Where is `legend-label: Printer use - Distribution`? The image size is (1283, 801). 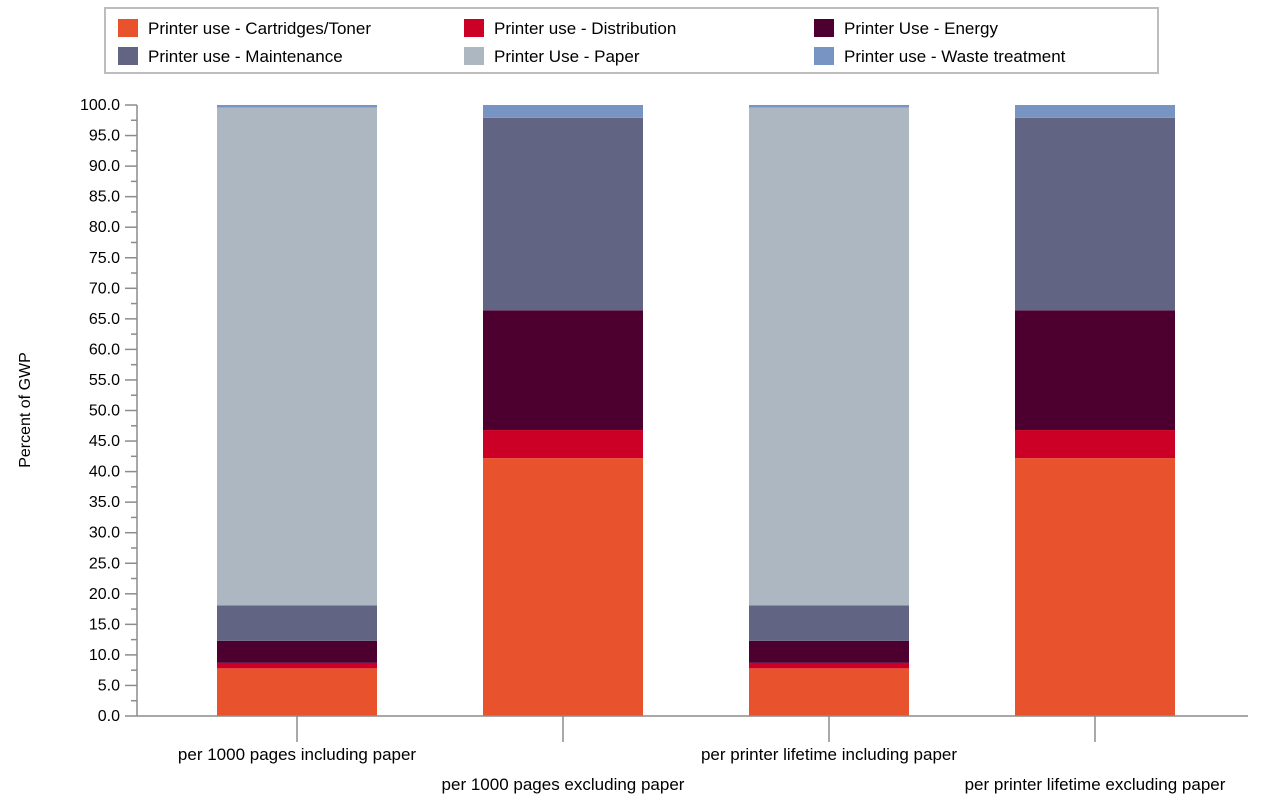
legend-label: Printer use - Distribution is located at coordinates (585, 28).